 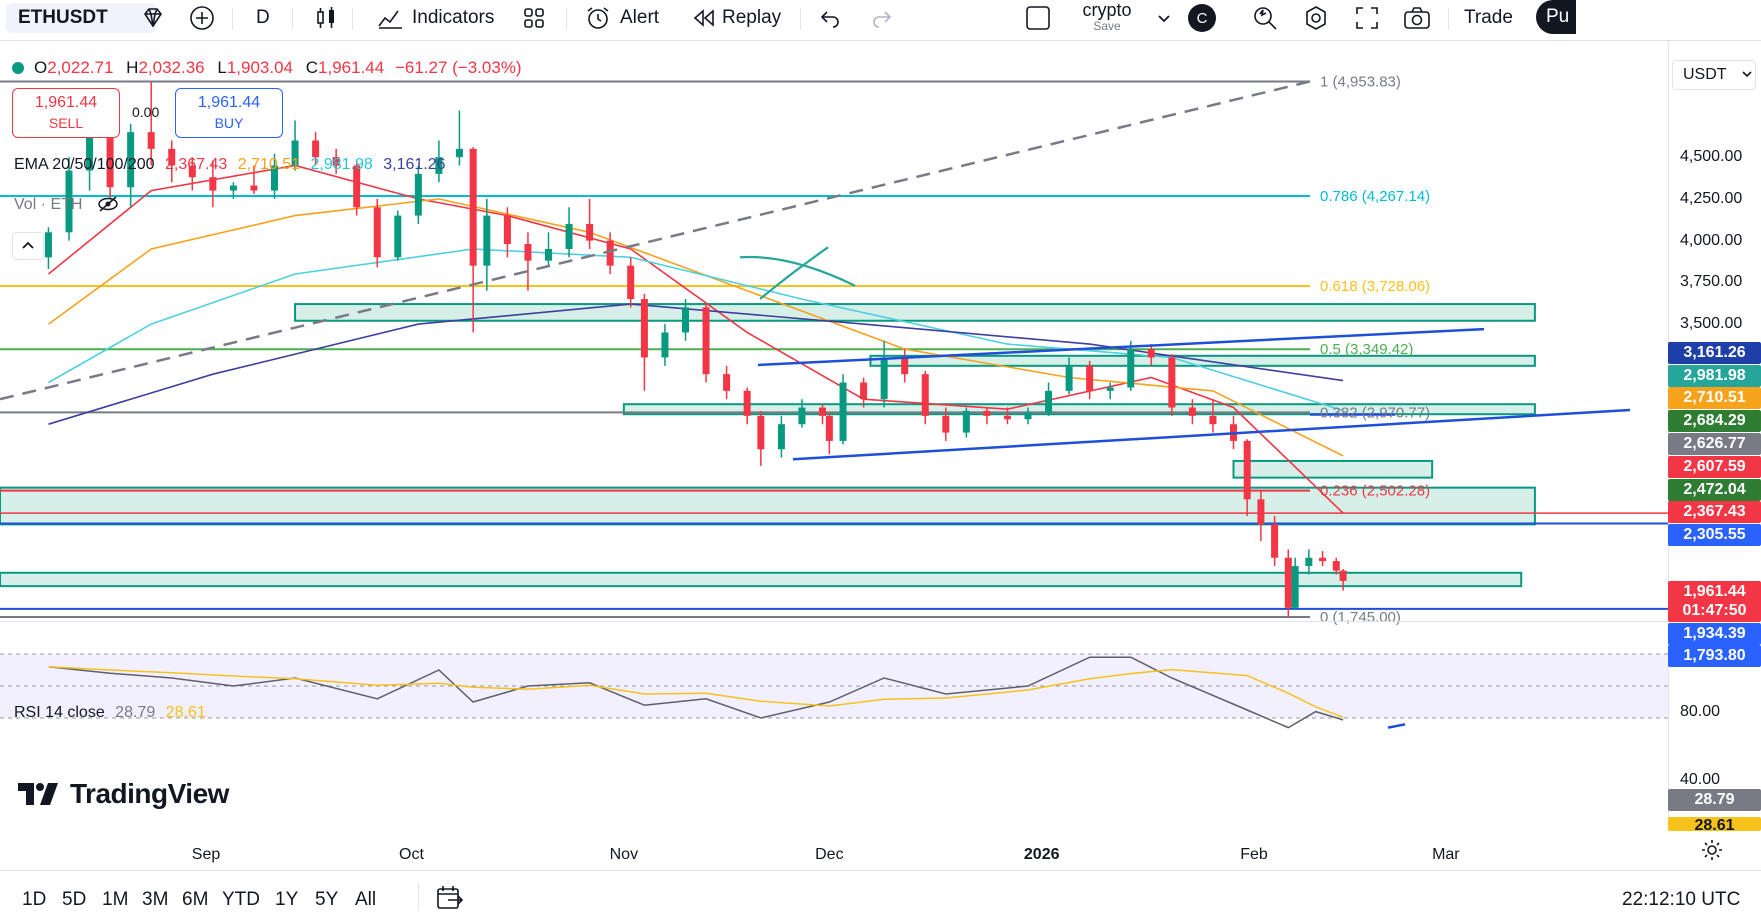 I want to click on range-button: 1Y, so click(x=287, y=899).